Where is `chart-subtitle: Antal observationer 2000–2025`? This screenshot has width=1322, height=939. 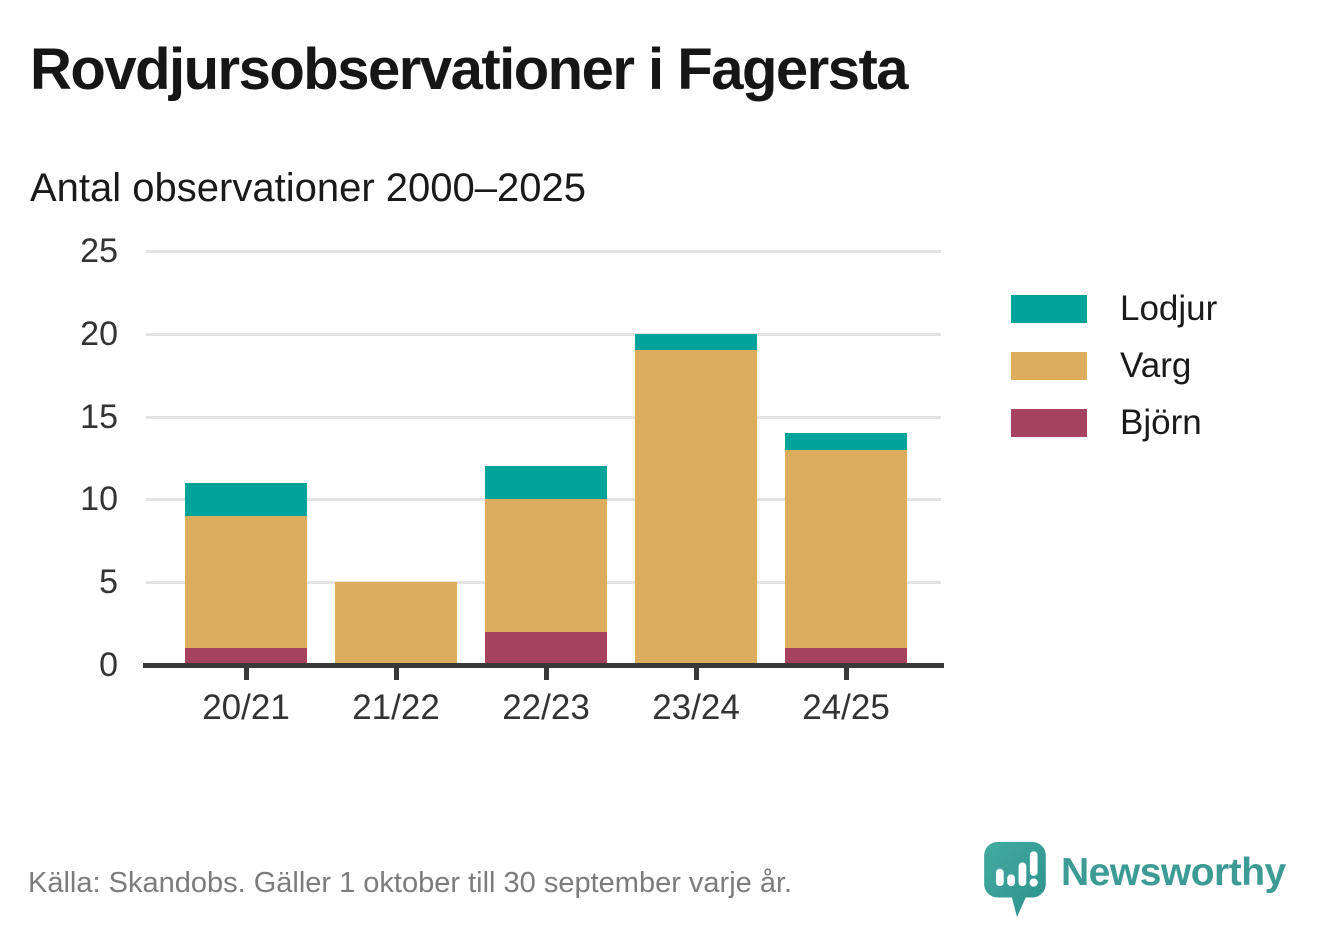
chart-subtitle: Antal observationer 2000–2025 is located at coordinates (308, 188).